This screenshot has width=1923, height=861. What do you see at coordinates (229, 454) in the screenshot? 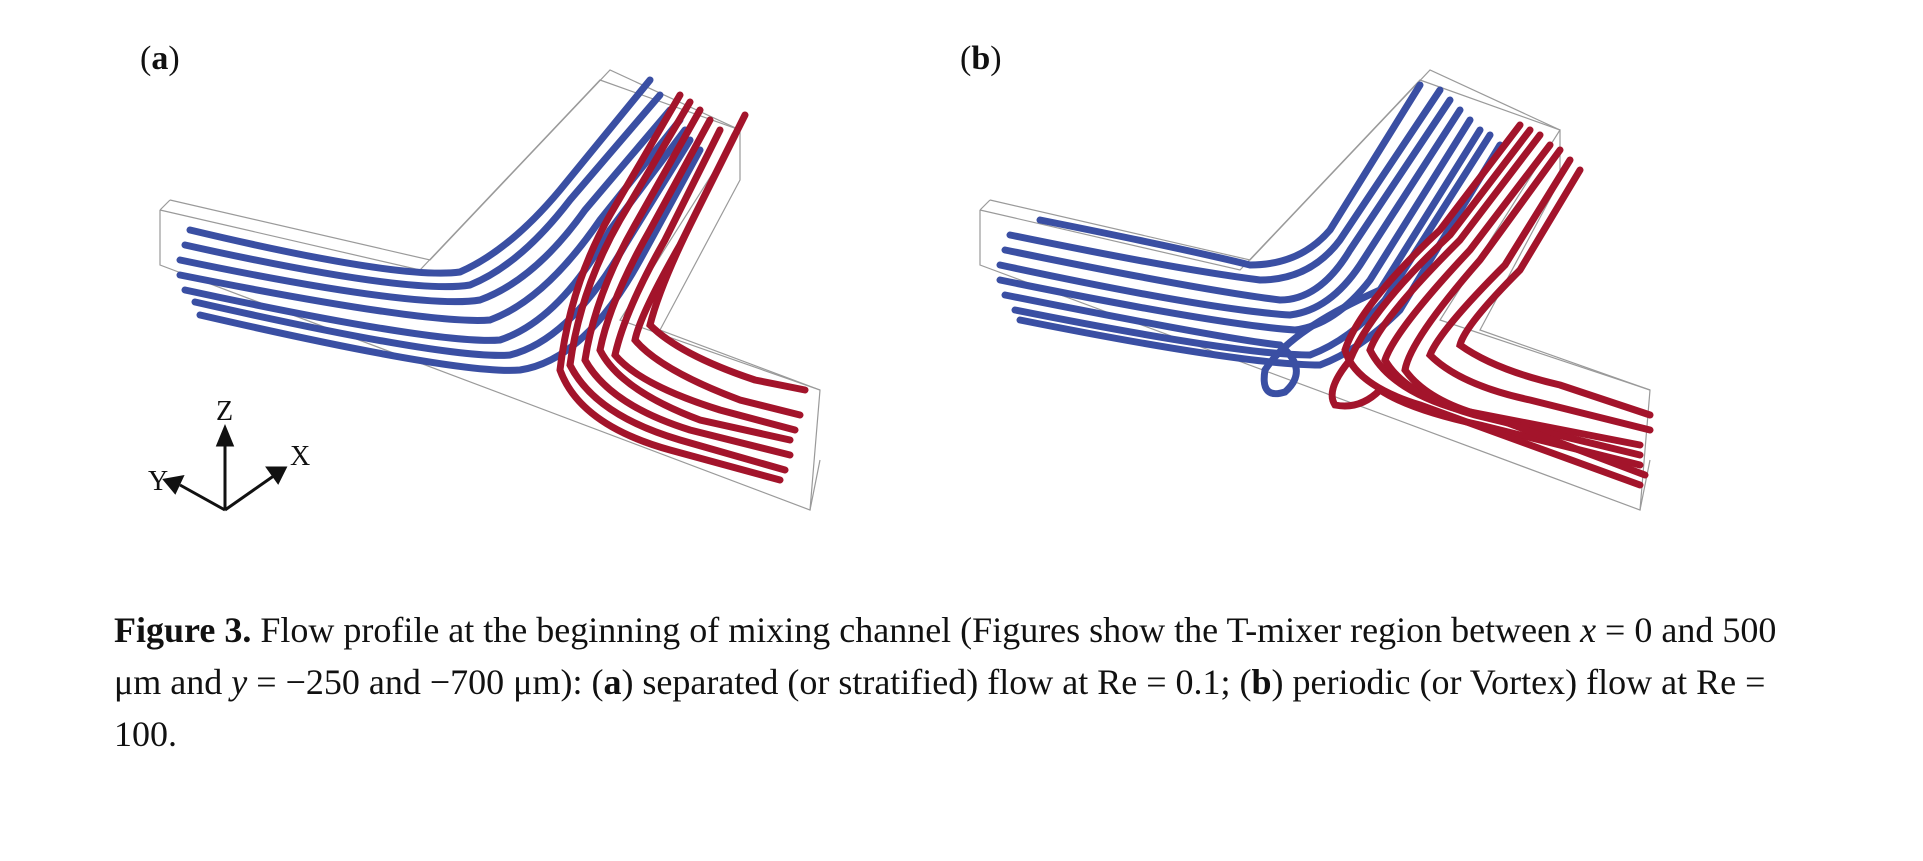
I see `axes-triad: Z X Y` at bounding box center [229, 454].